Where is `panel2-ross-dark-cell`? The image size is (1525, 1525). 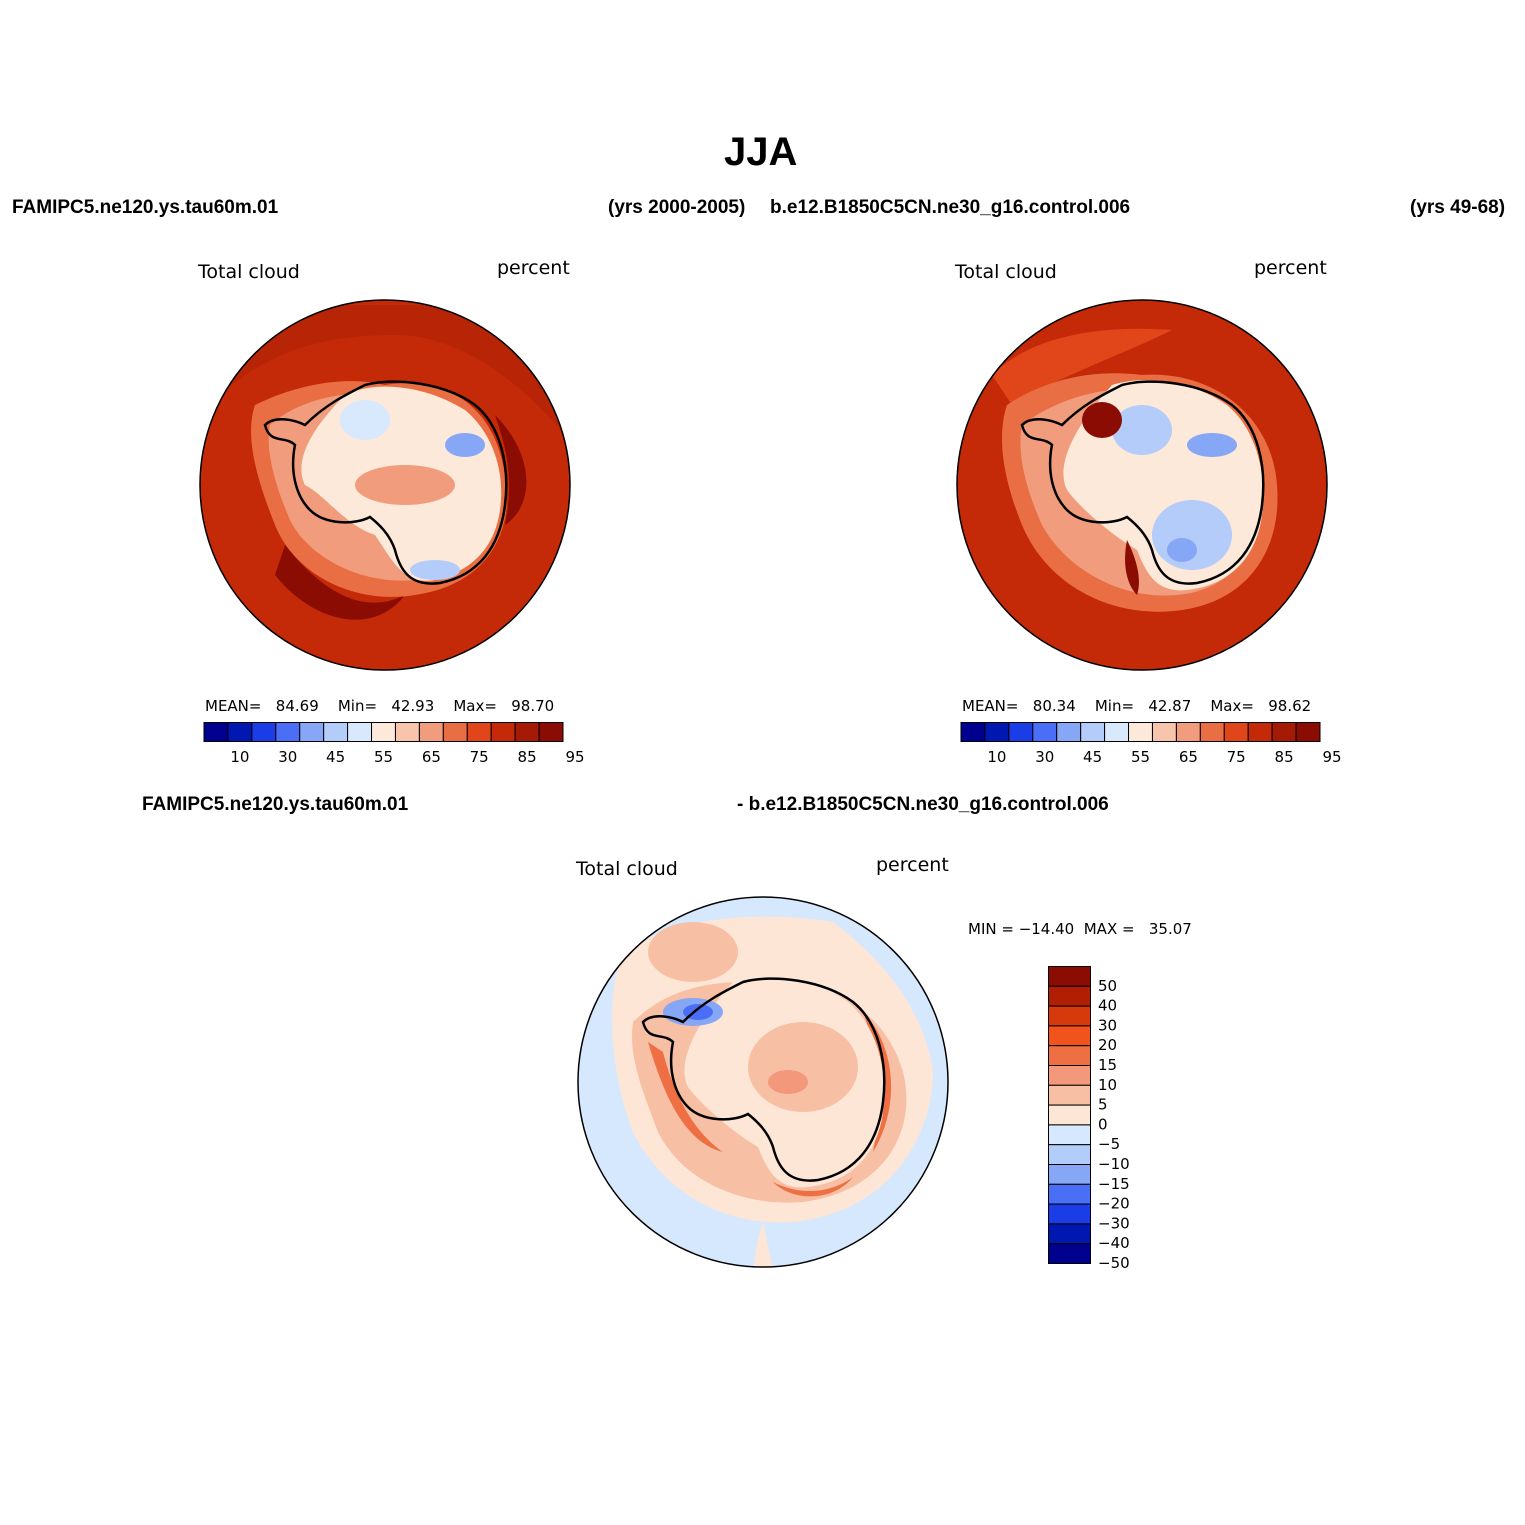 panel2-ross-dark-cell is located at coordinates (1132, 567).